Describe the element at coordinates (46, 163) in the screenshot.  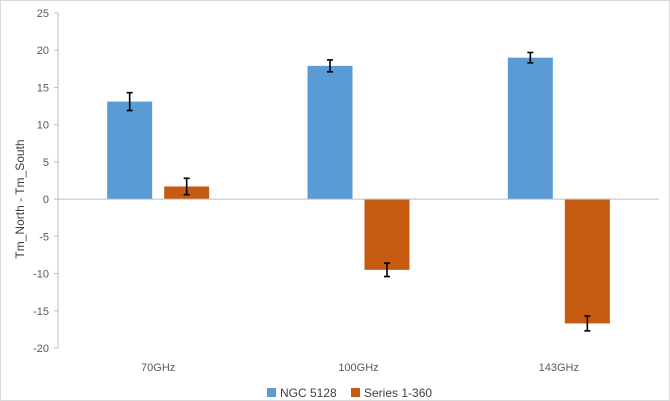
I see `y-tick-label: 5` at that location.